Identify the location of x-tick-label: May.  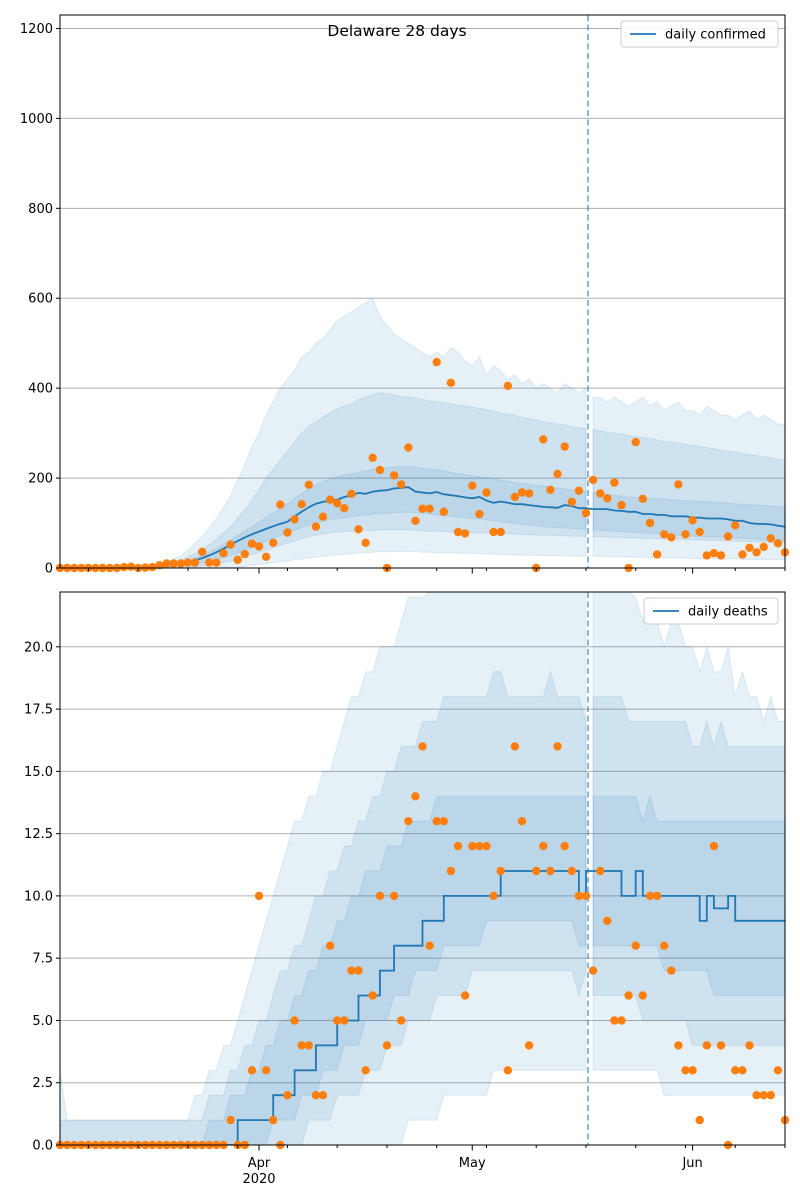
(472, 1163).